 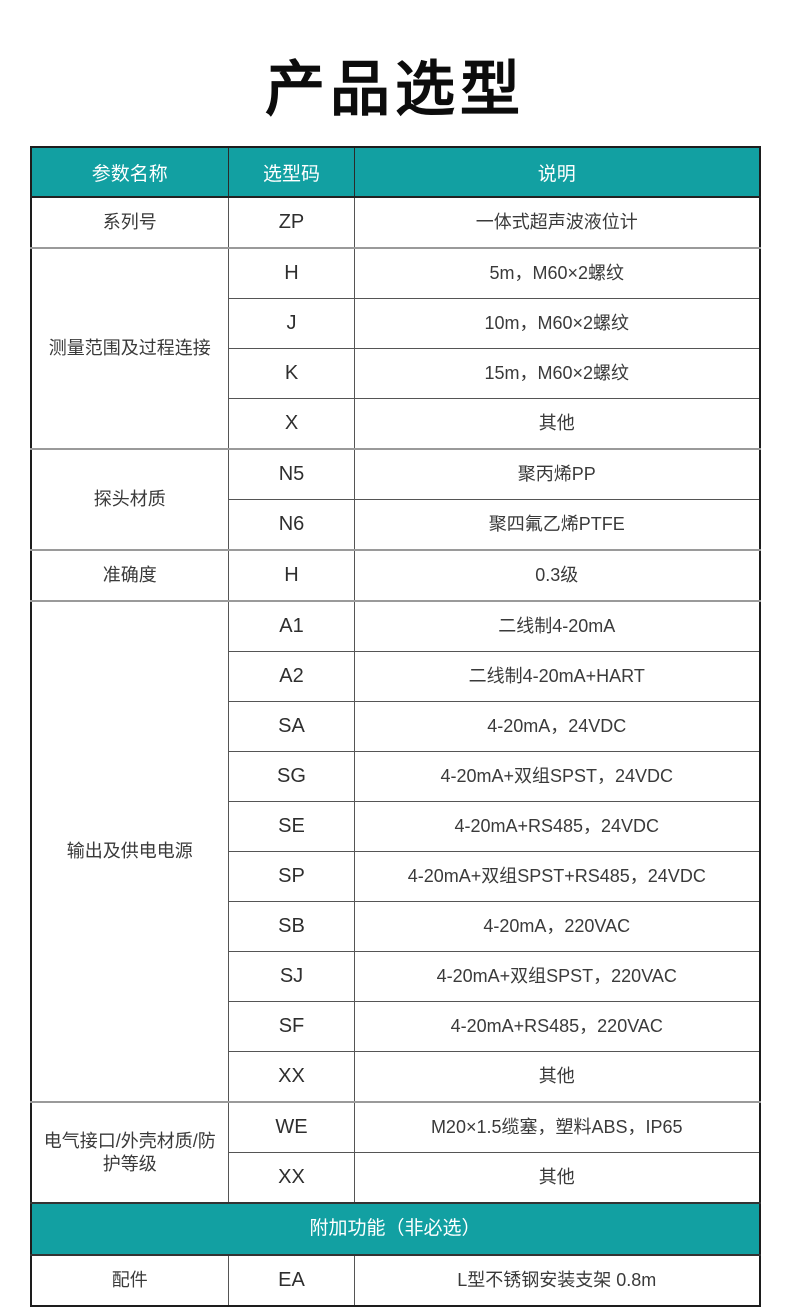 What do you see at coordinates (557, 776) in the screenshot?
I see `desc-cell: 4-20mA+双组SPST，24VDC` at bounding box center [557, 776].